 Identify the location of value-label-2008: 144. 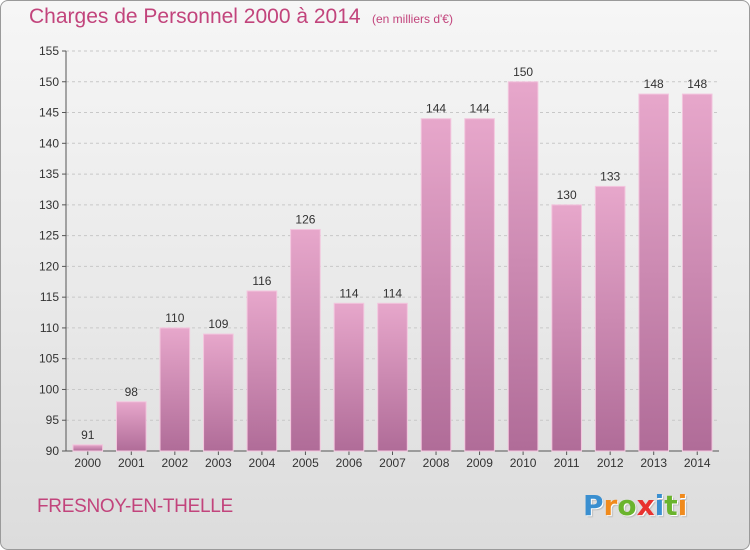
(436, 109).